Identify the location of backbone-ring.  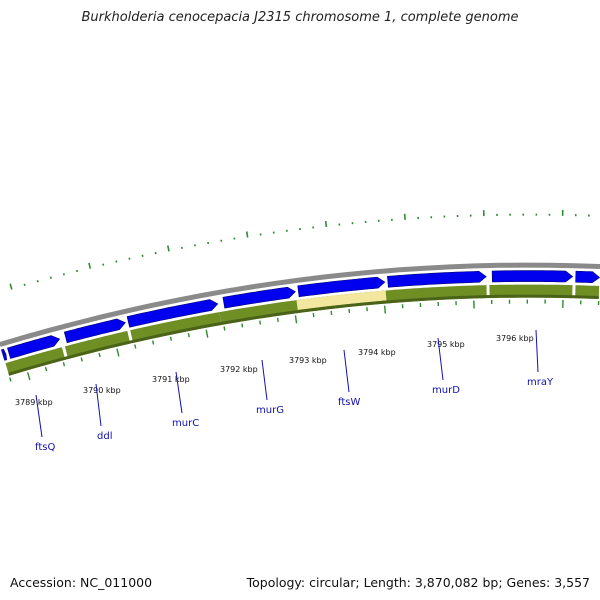
(300, 304).